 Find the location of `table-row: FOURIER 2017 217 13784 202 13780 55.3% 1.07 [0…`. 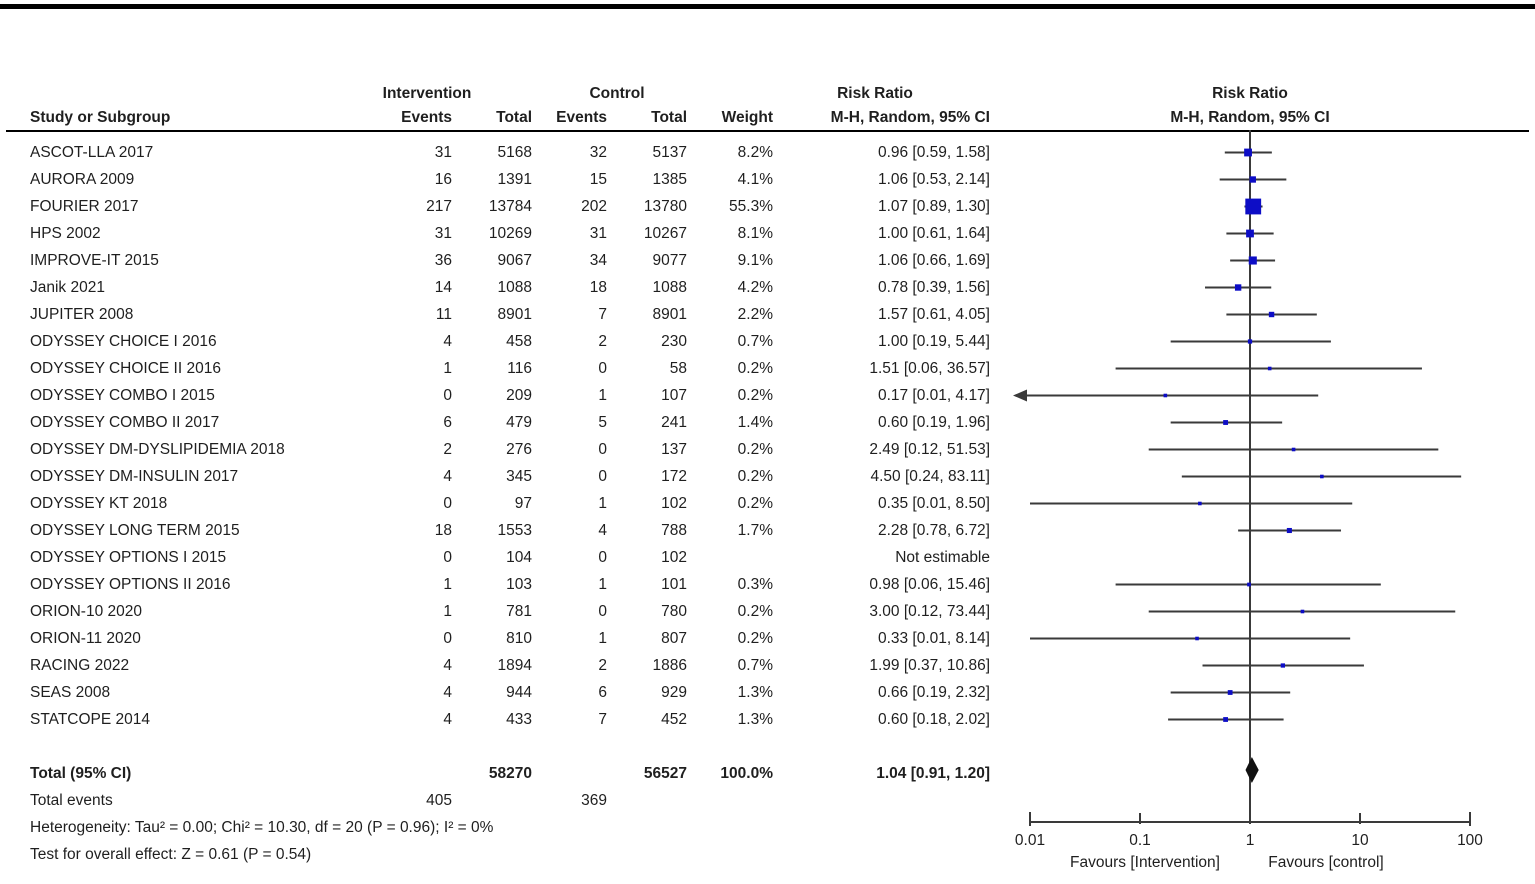

table-row: FOURIER 2017 217 13784 202 13780 55.3% 1.07 [0… is located at coordinates (500, 206).